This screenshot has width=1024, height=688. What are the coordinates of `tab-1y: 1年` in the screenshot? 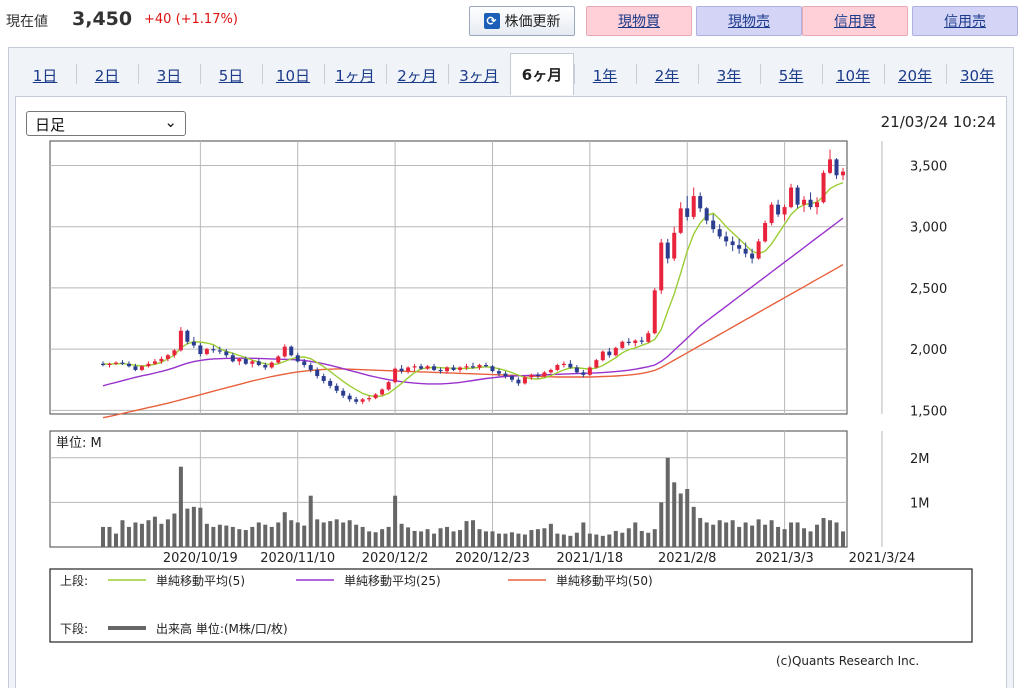 It's located at (605, 75).